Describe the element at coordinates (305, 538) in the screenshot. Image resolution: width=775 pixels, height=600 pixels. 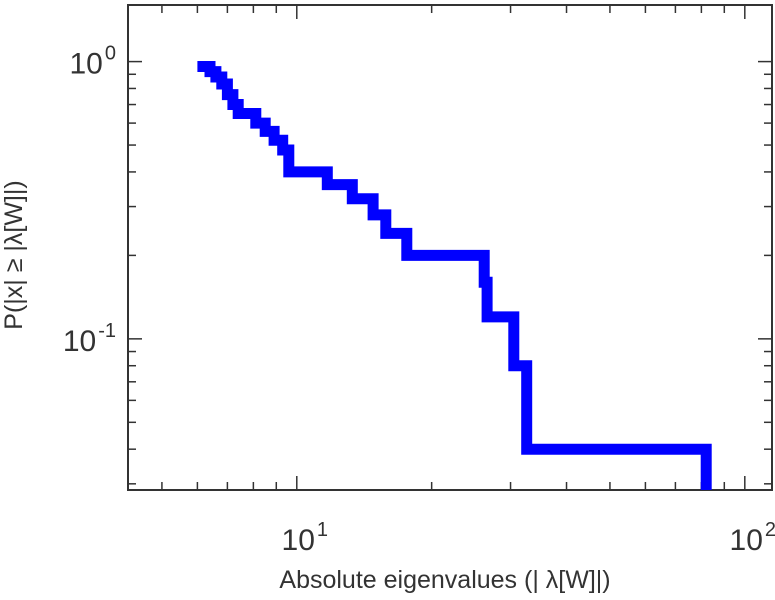
I see `x-tick-label: 10 1` at that location.